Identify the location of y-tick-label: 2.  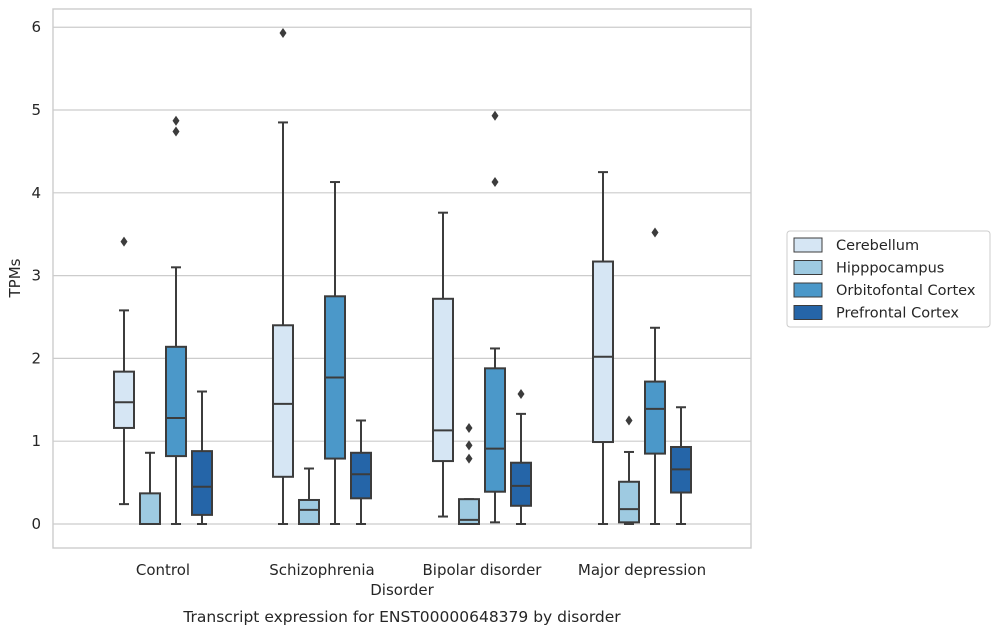
(36, 358).